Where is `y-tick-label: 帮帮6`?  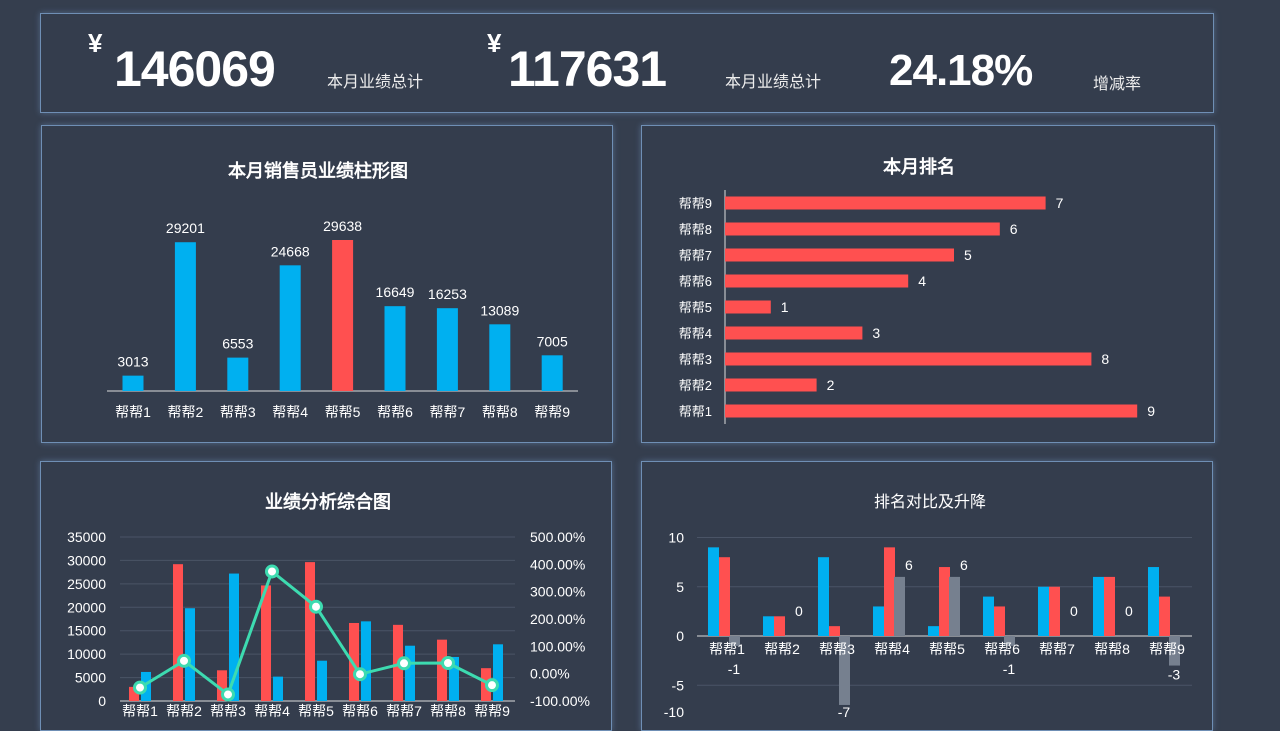
y-tick-label: 帮帮6 is located at coordinates (695, 281).